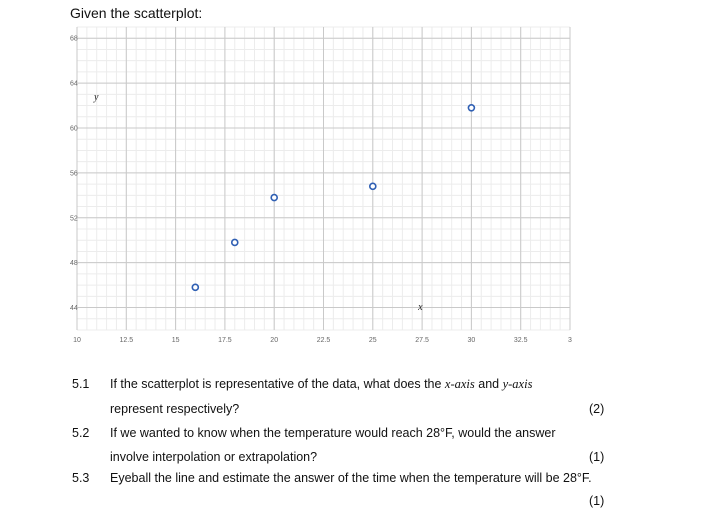 Image resolution: width=720 pixels, height=517 pixels. Describe the element at coordinates (333, 198) in the screenshot. I see `data-points` at that location.